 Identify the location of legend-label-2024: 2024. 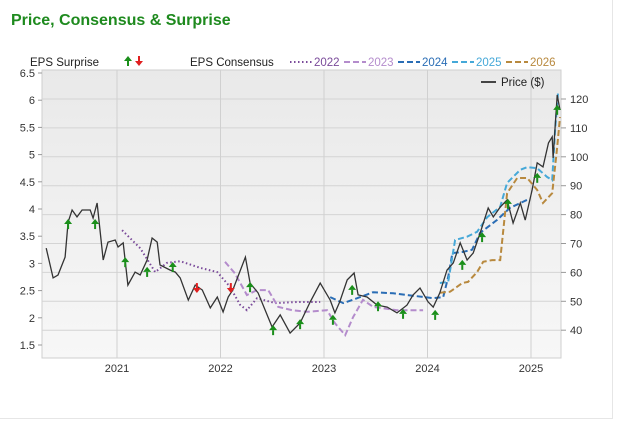
(435, 63).